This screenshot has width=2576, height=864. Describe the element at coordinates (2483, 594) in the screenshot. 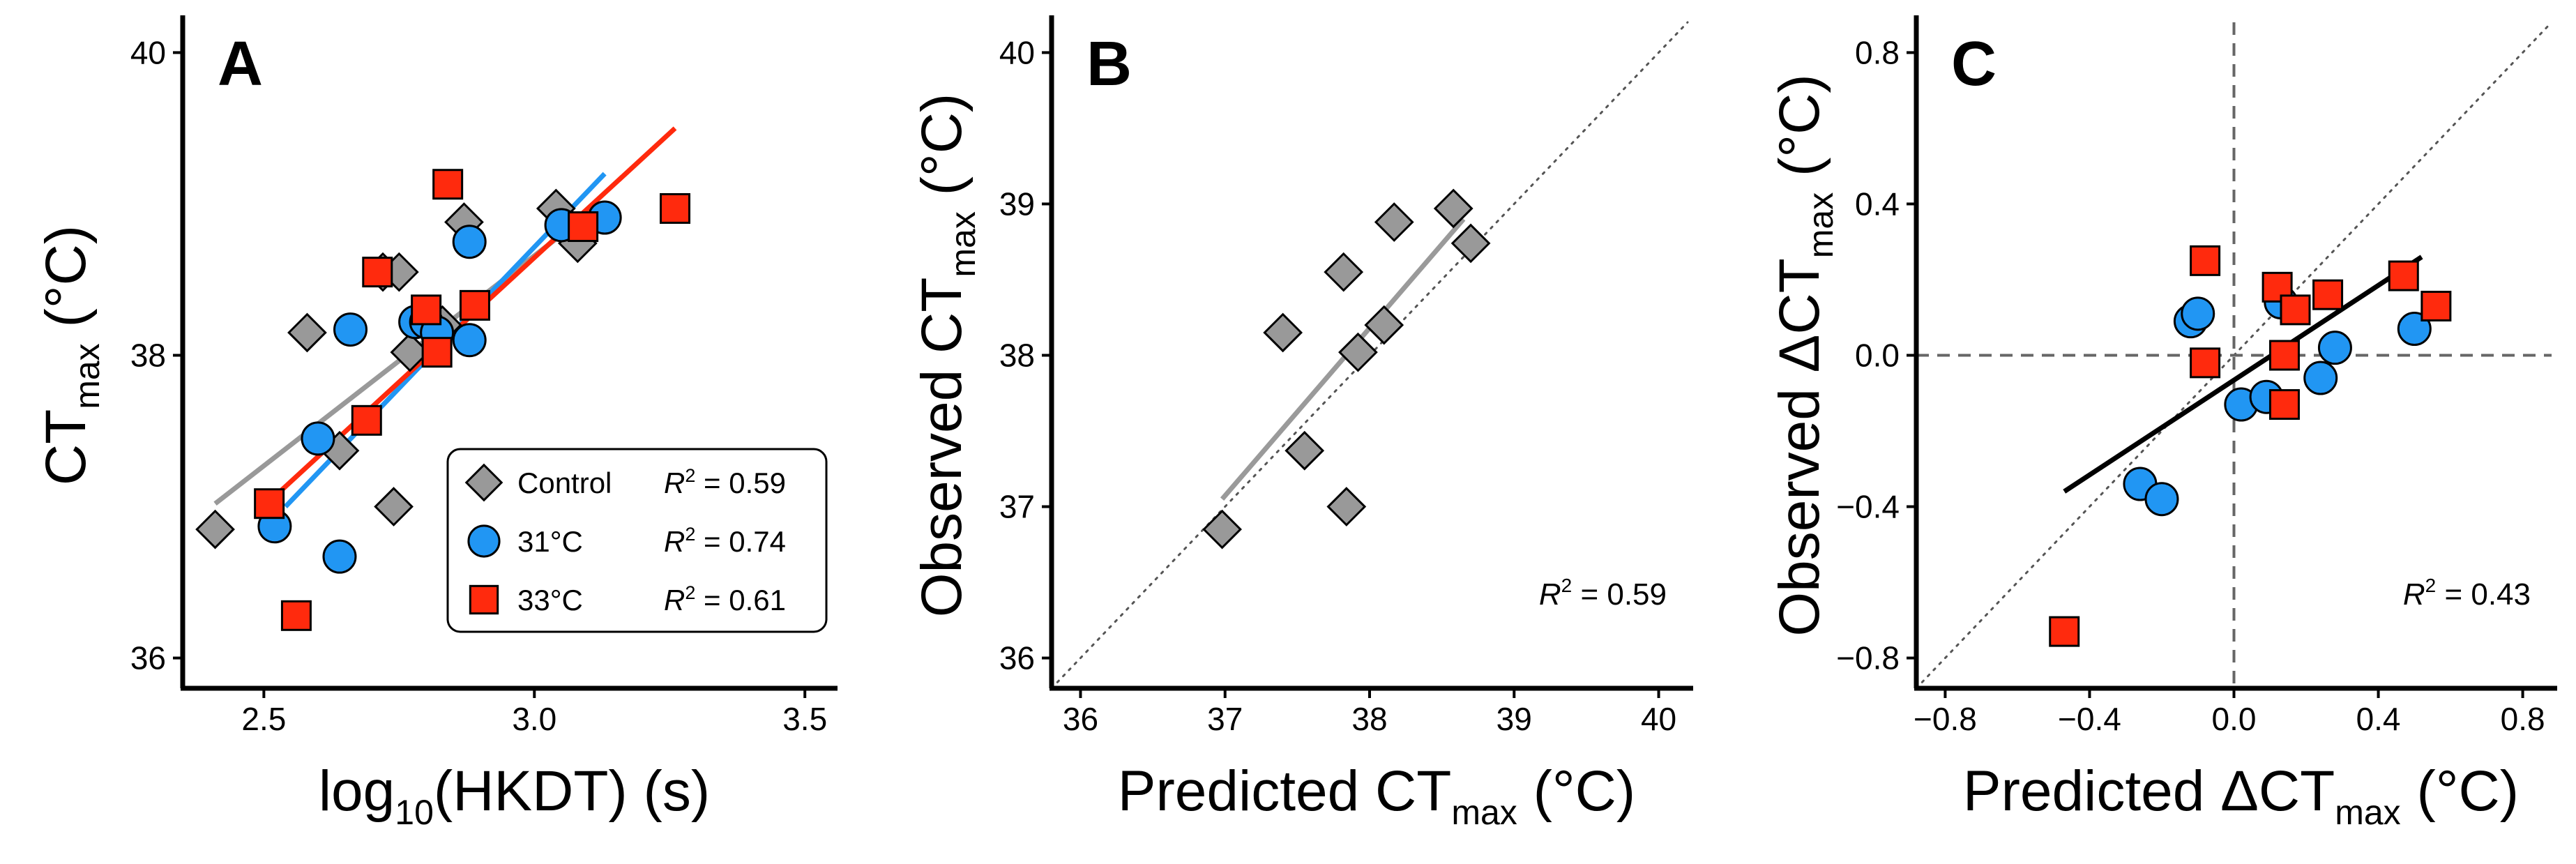

I see `r2-annotation-value: = 0.43` at that location.